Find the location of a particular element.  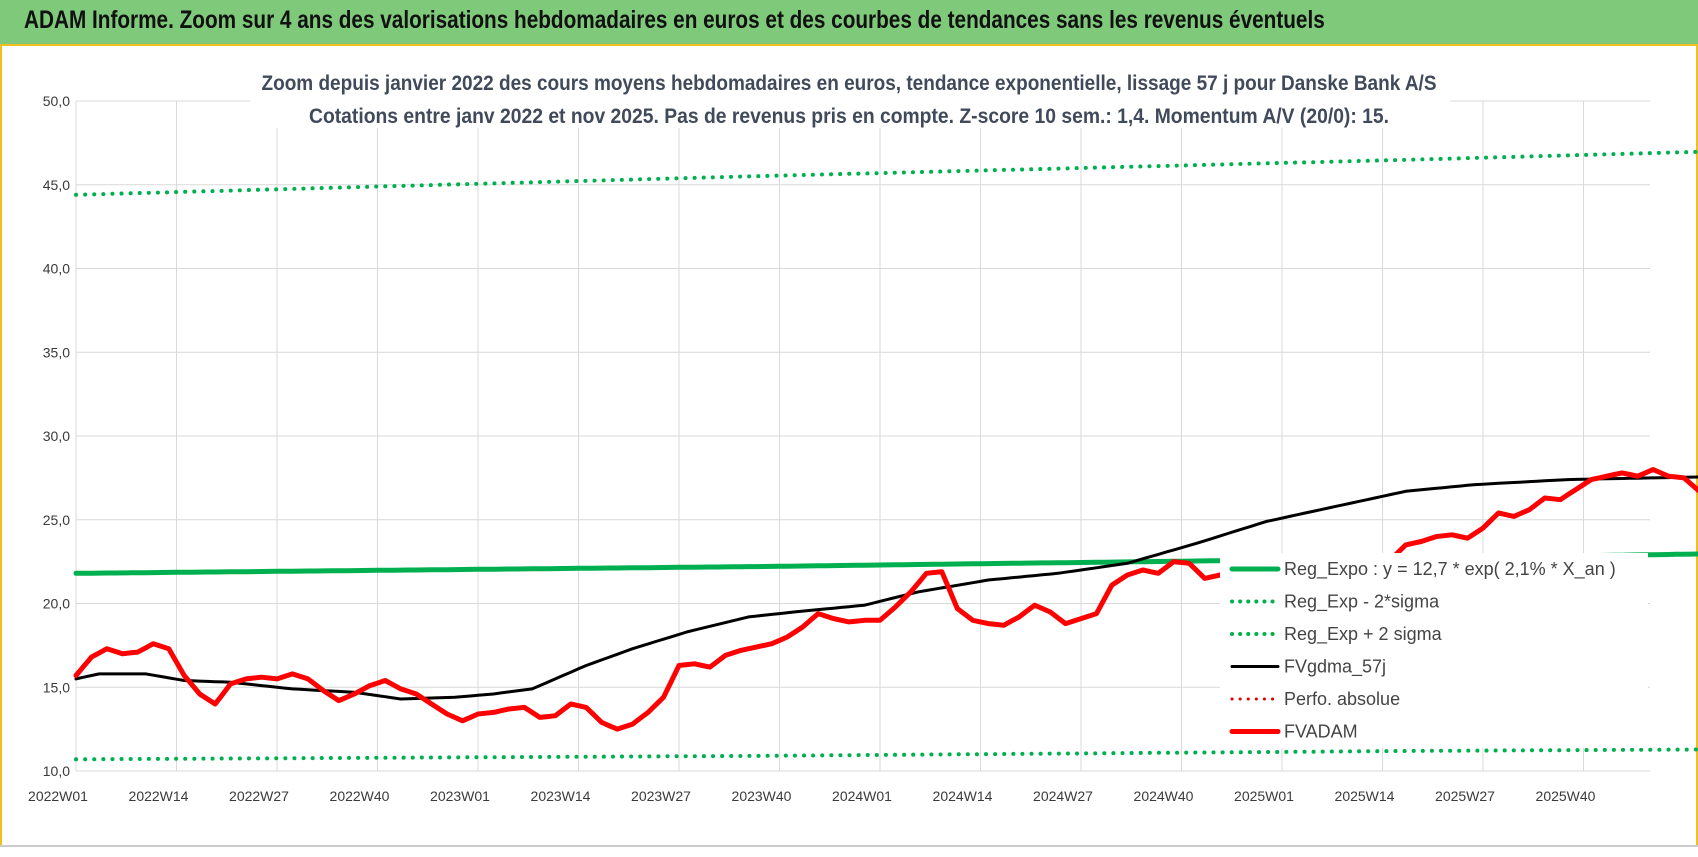

x-tick-label: 2024W14 is located at coordinates (963, 796).